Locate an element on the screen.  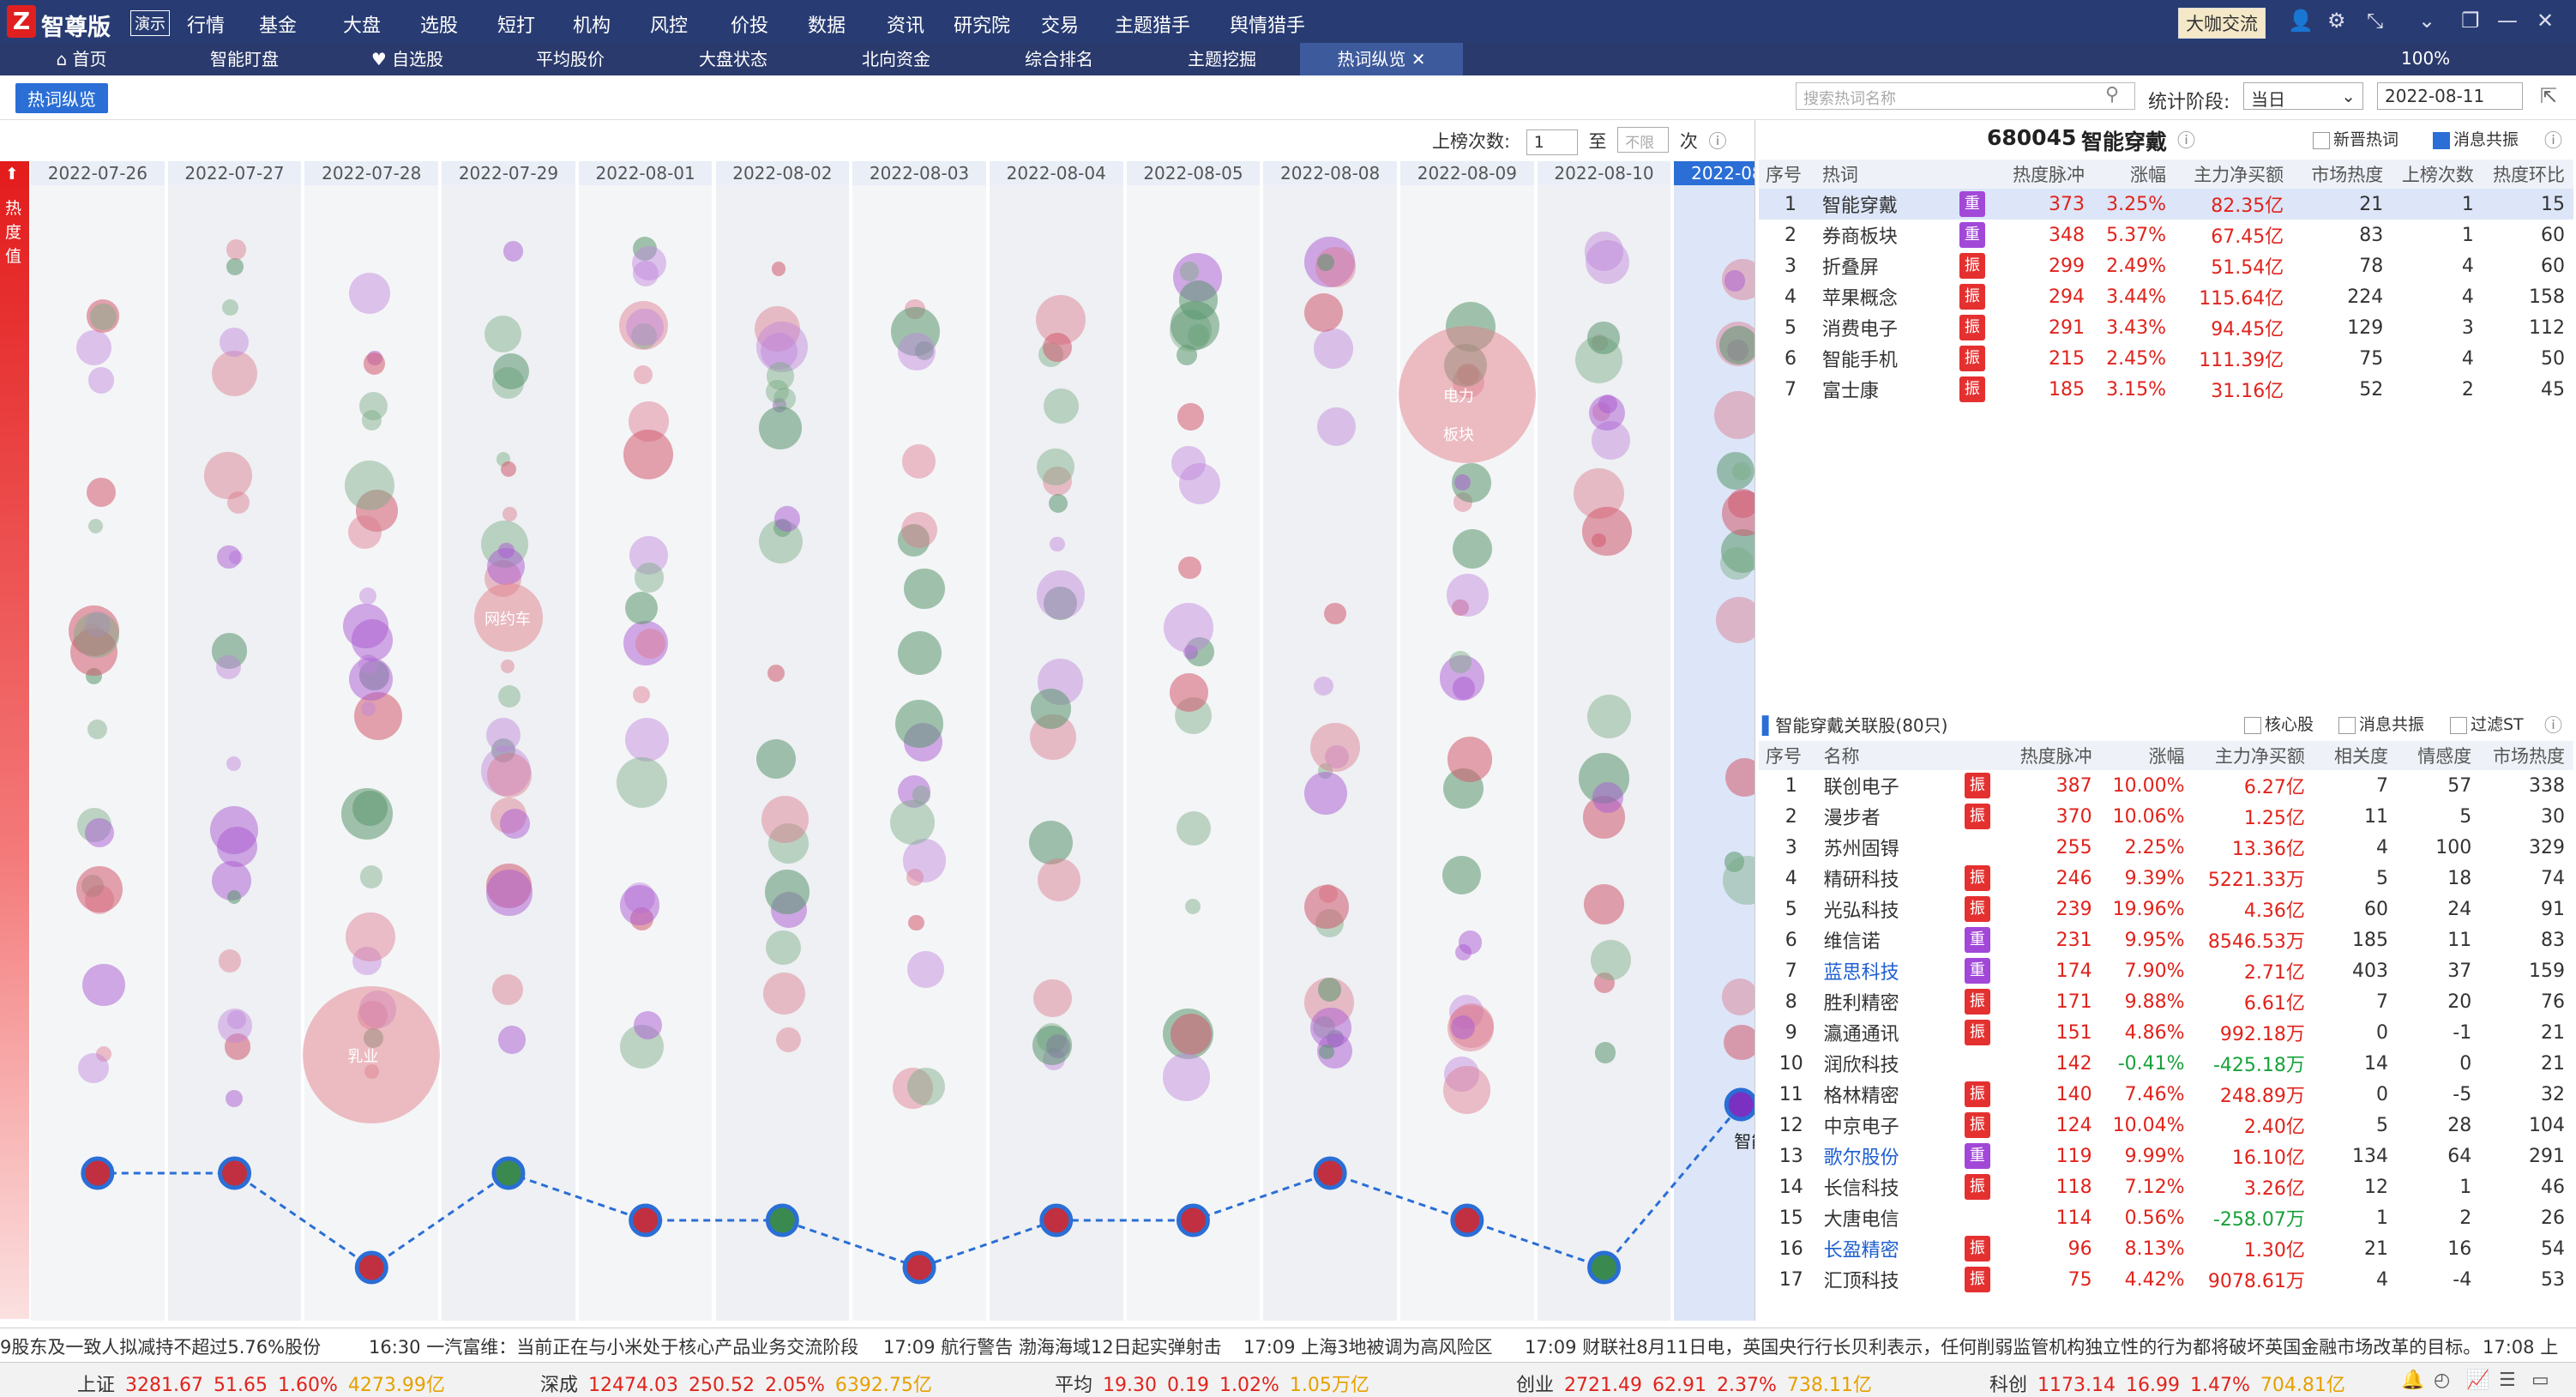
column-header: 名称 is located at coordinates (1883, 756).